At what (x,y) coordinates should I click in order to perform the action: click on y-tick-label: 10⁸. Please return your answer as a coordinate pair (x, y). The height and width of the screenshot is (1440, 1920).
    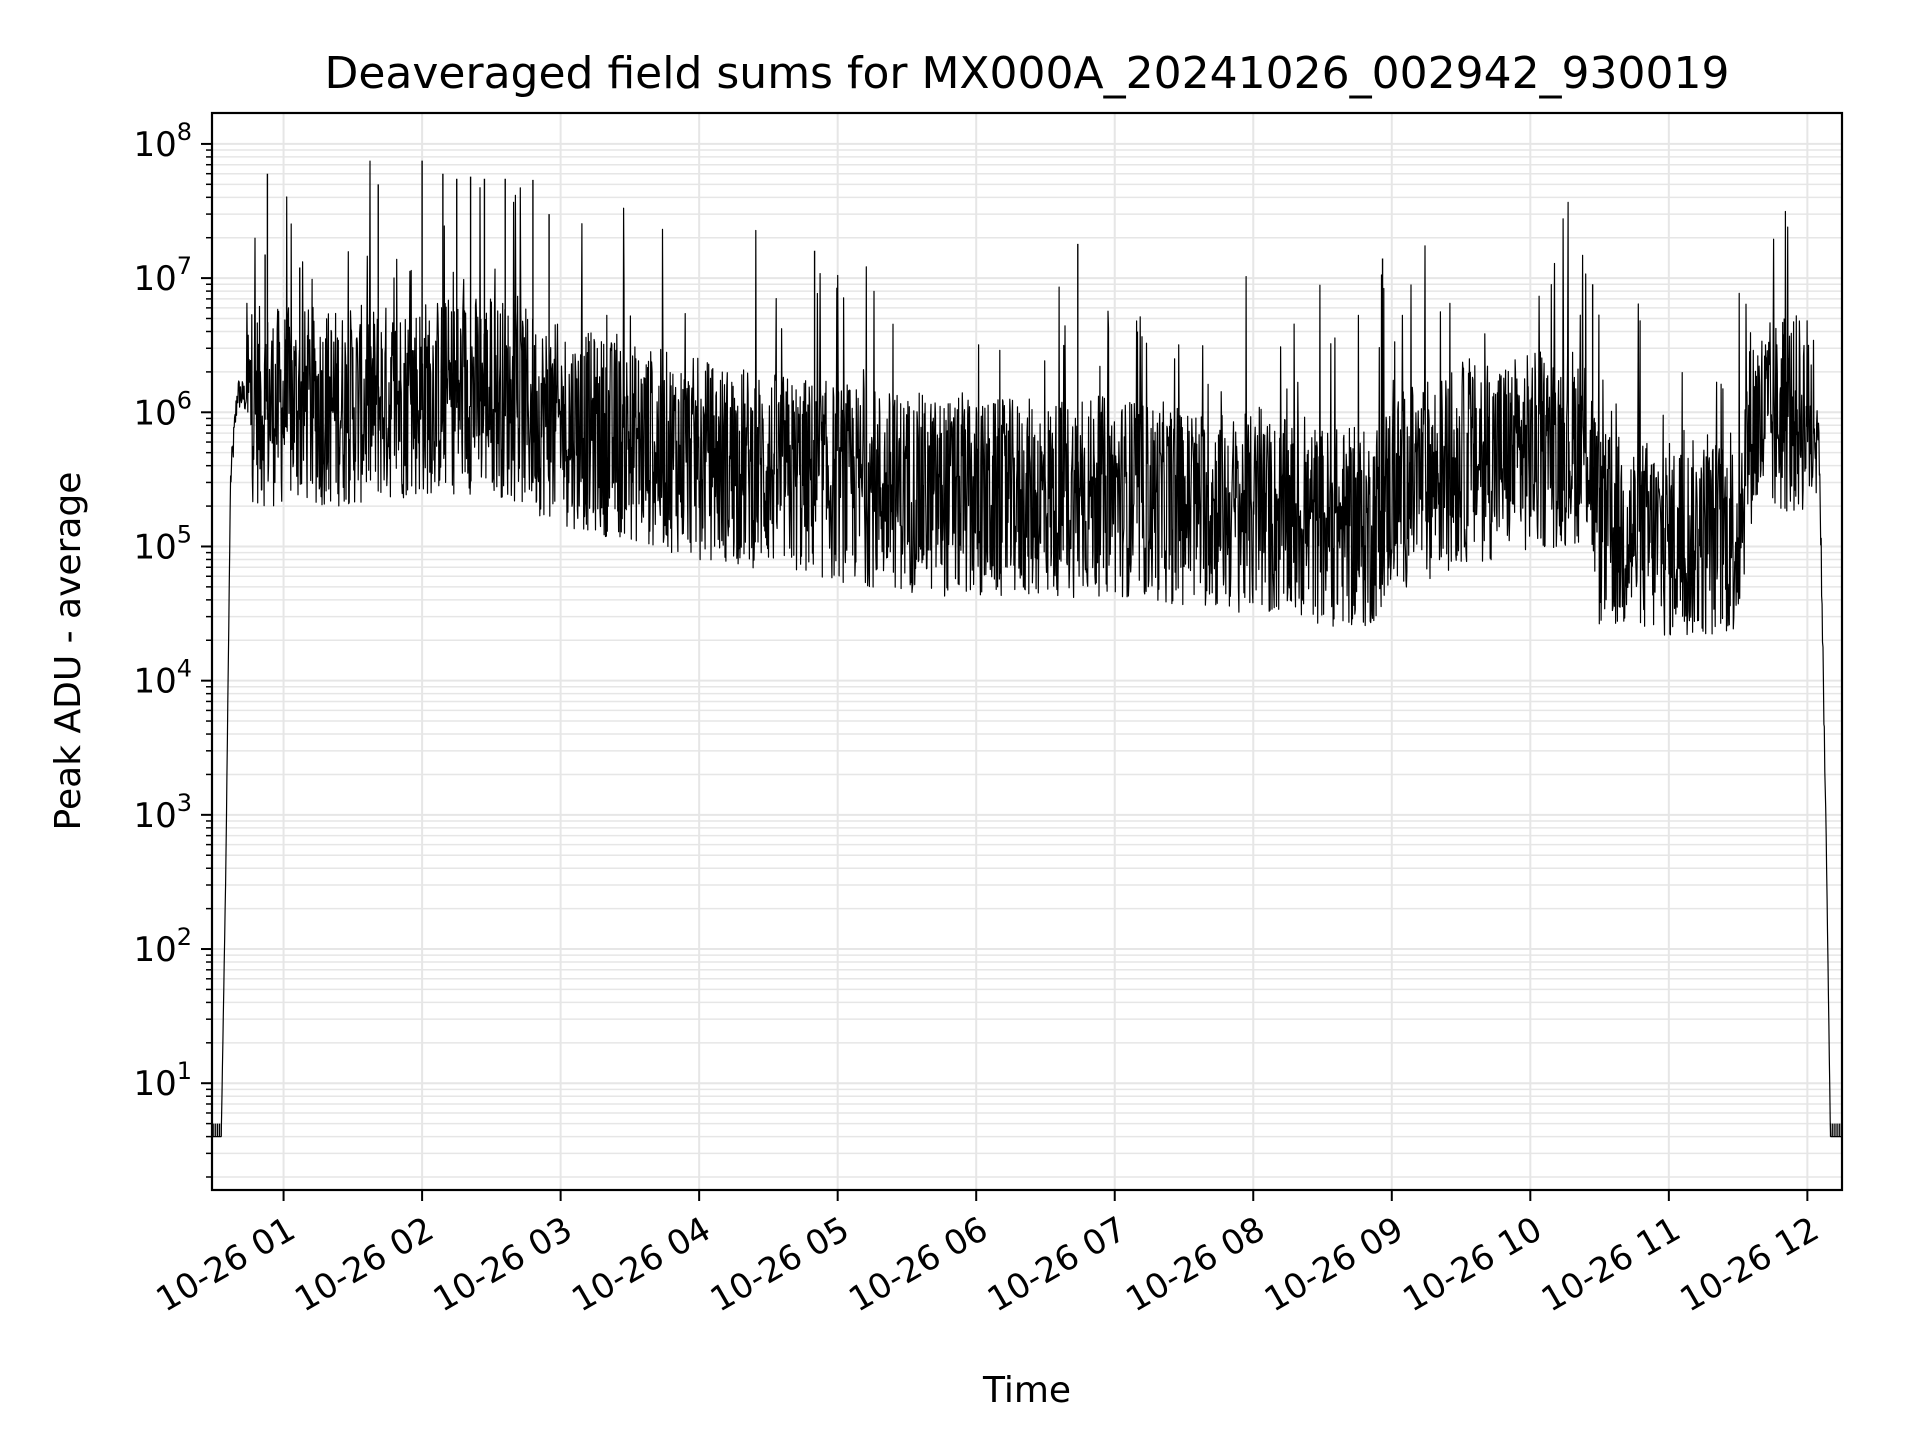
    Looking at the image, I should click on (162, 141).